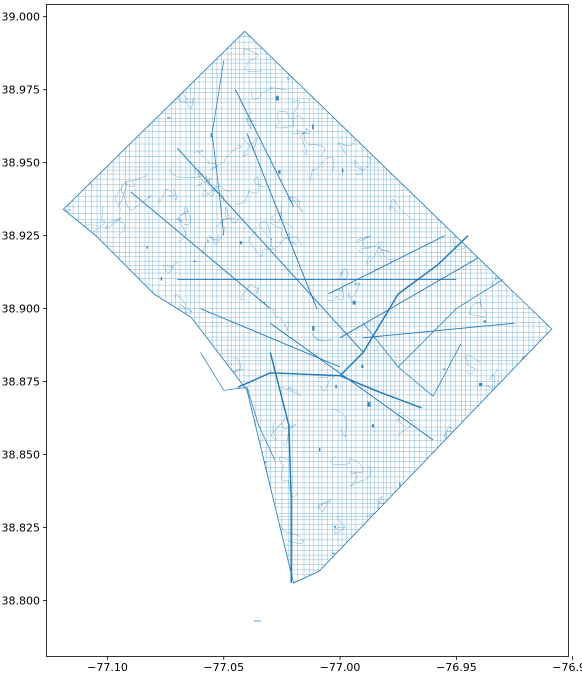 This screenshot has height=677, width=582. What do you see at coordinates (218, 148) in the screenshot?
I see `creek-line` at bounding box center [218, 148].